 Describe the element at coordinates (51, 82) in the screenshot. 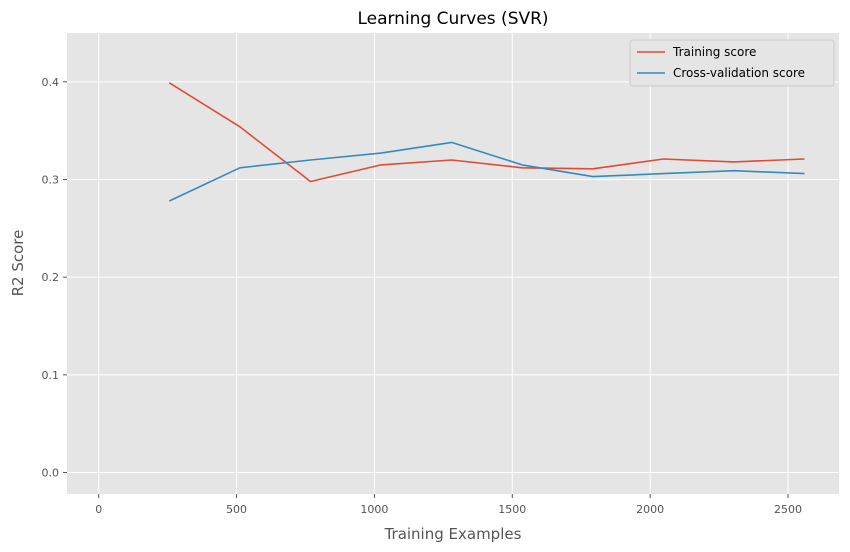

I see `y-tick-label: 0.4` at that location.